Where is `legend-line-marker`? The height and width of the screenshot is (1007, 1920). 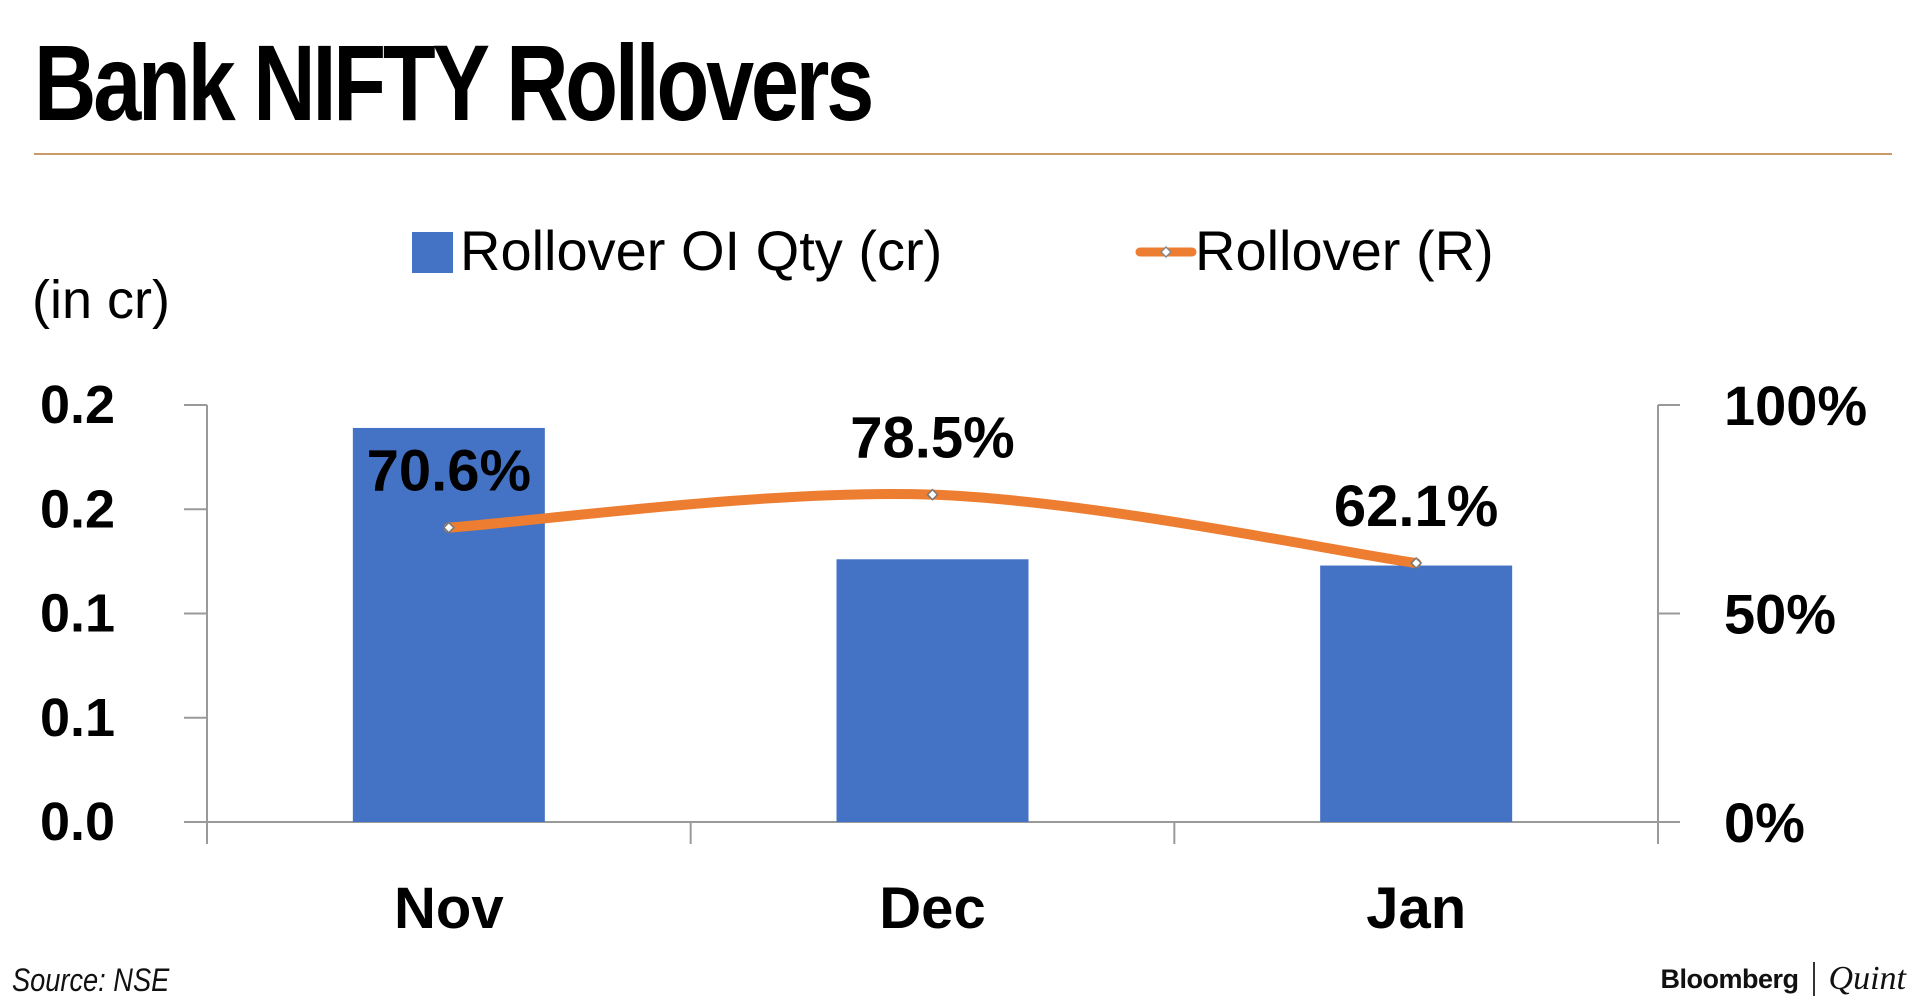
legend-line-marker is located at coordinates (1166, 252).